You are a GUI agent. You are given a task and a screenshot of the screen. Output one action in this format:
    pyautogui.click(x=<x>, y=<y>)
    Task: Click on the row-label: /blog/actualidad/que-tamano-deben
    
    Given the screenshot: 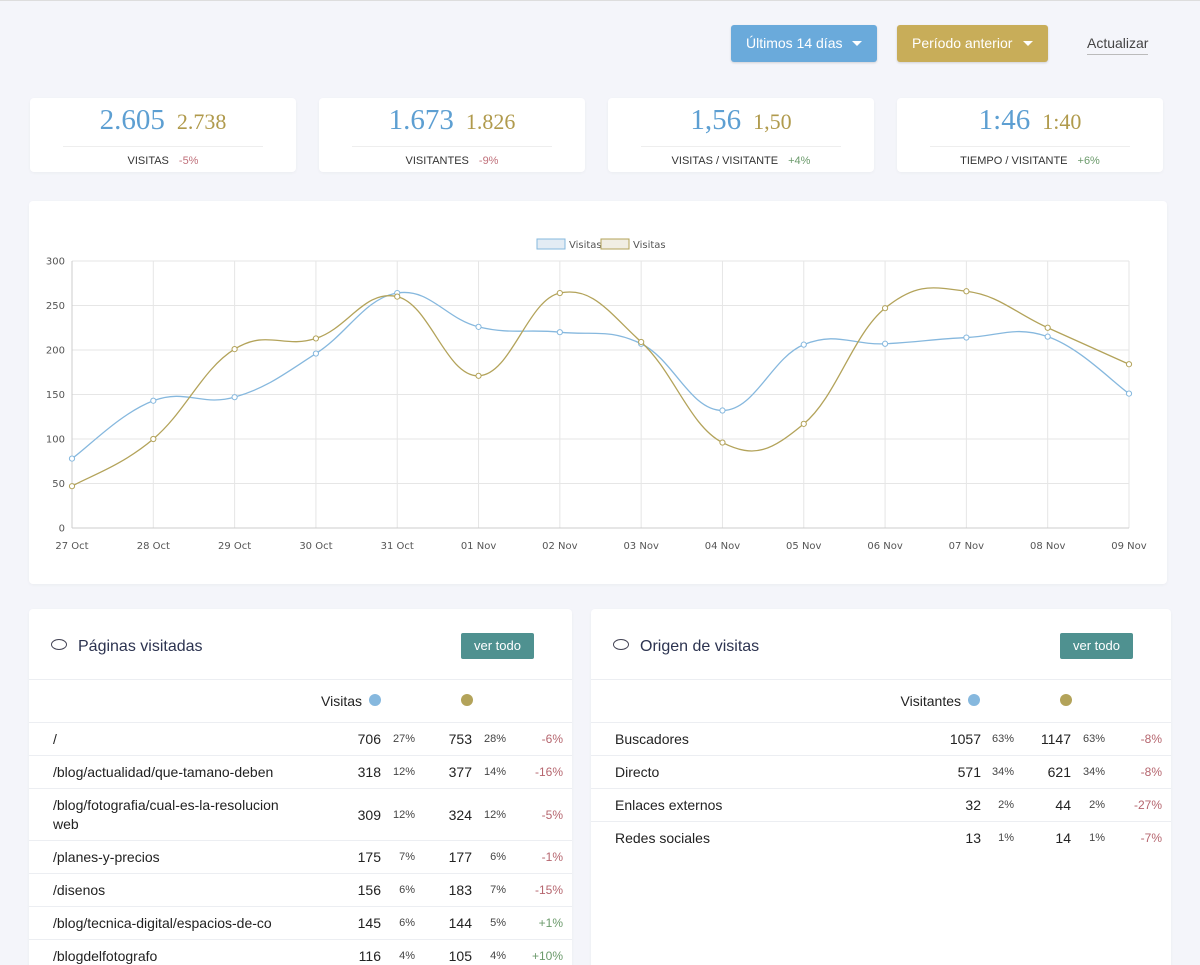 What is the action you would take?
    pyautogui.click(x=163, y=772)
    